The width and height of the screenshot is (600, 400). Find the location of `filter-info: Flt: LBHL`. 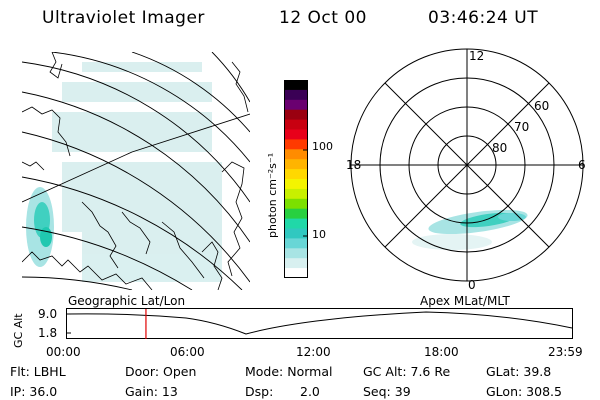

filter-info: Flt: LBHL is located at coordinates (38, 371).